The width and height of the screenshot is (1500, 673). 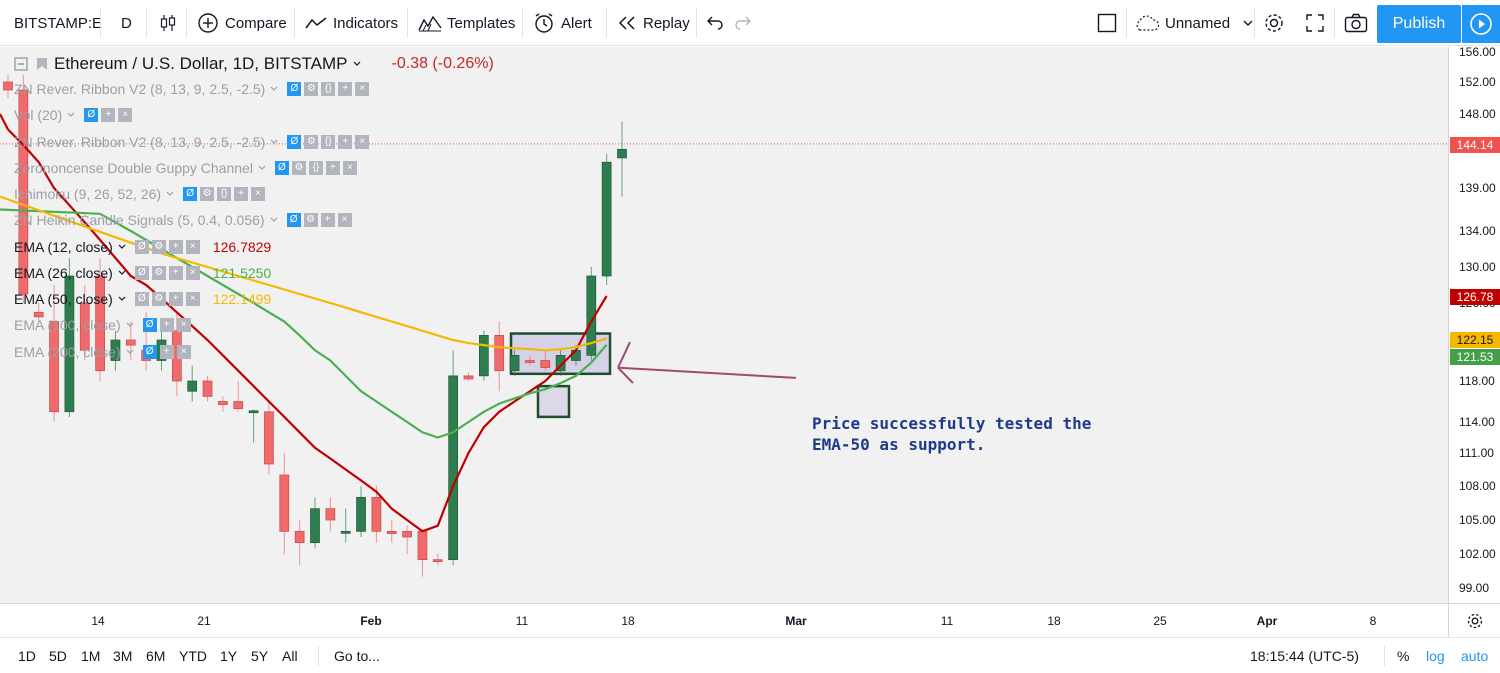 What do you see at coordinates (466, 23) in the screenshot?
I see `templates-button: Templates` at bounding box center [466, 23].